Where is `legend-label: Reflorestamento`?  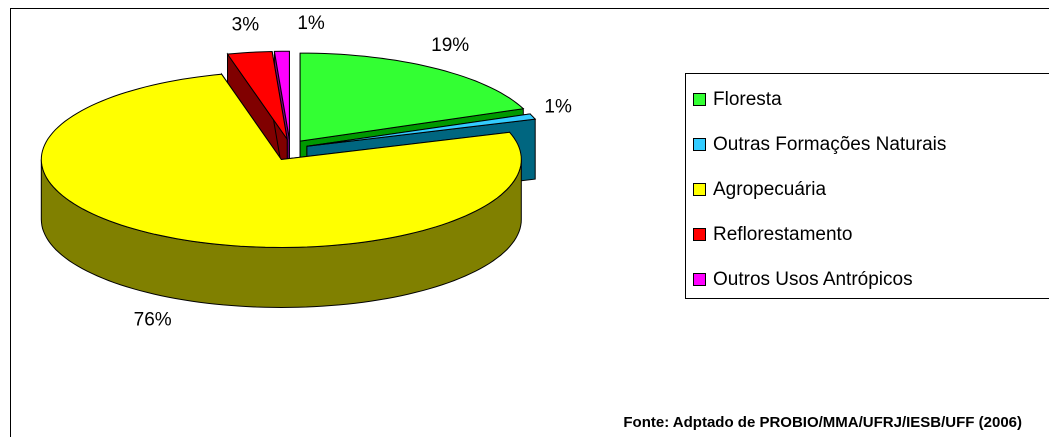
legend-label: Reflorestamento is located at coordinates (782, 234).